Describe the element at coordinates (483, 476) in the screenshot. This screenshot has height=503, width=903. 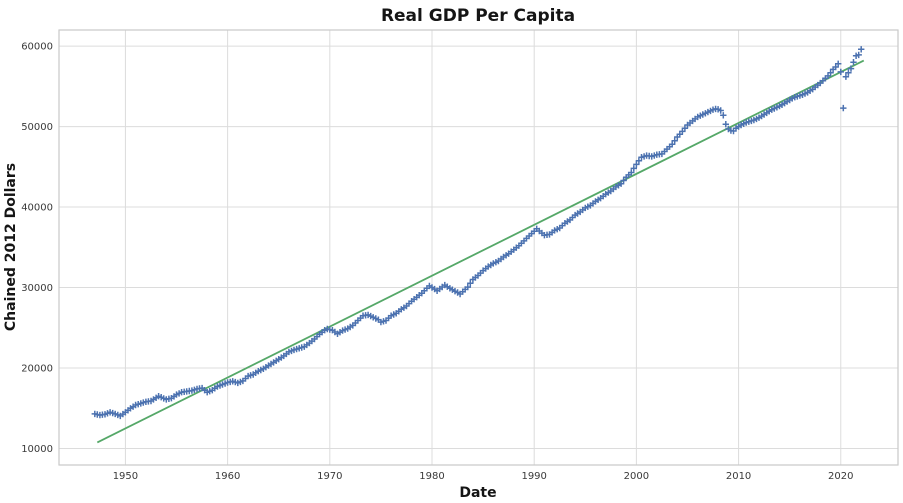
I see `x-axis-tick-labels: 1950 1960 1970 1980 1990 2000 2010 2020` at that location.